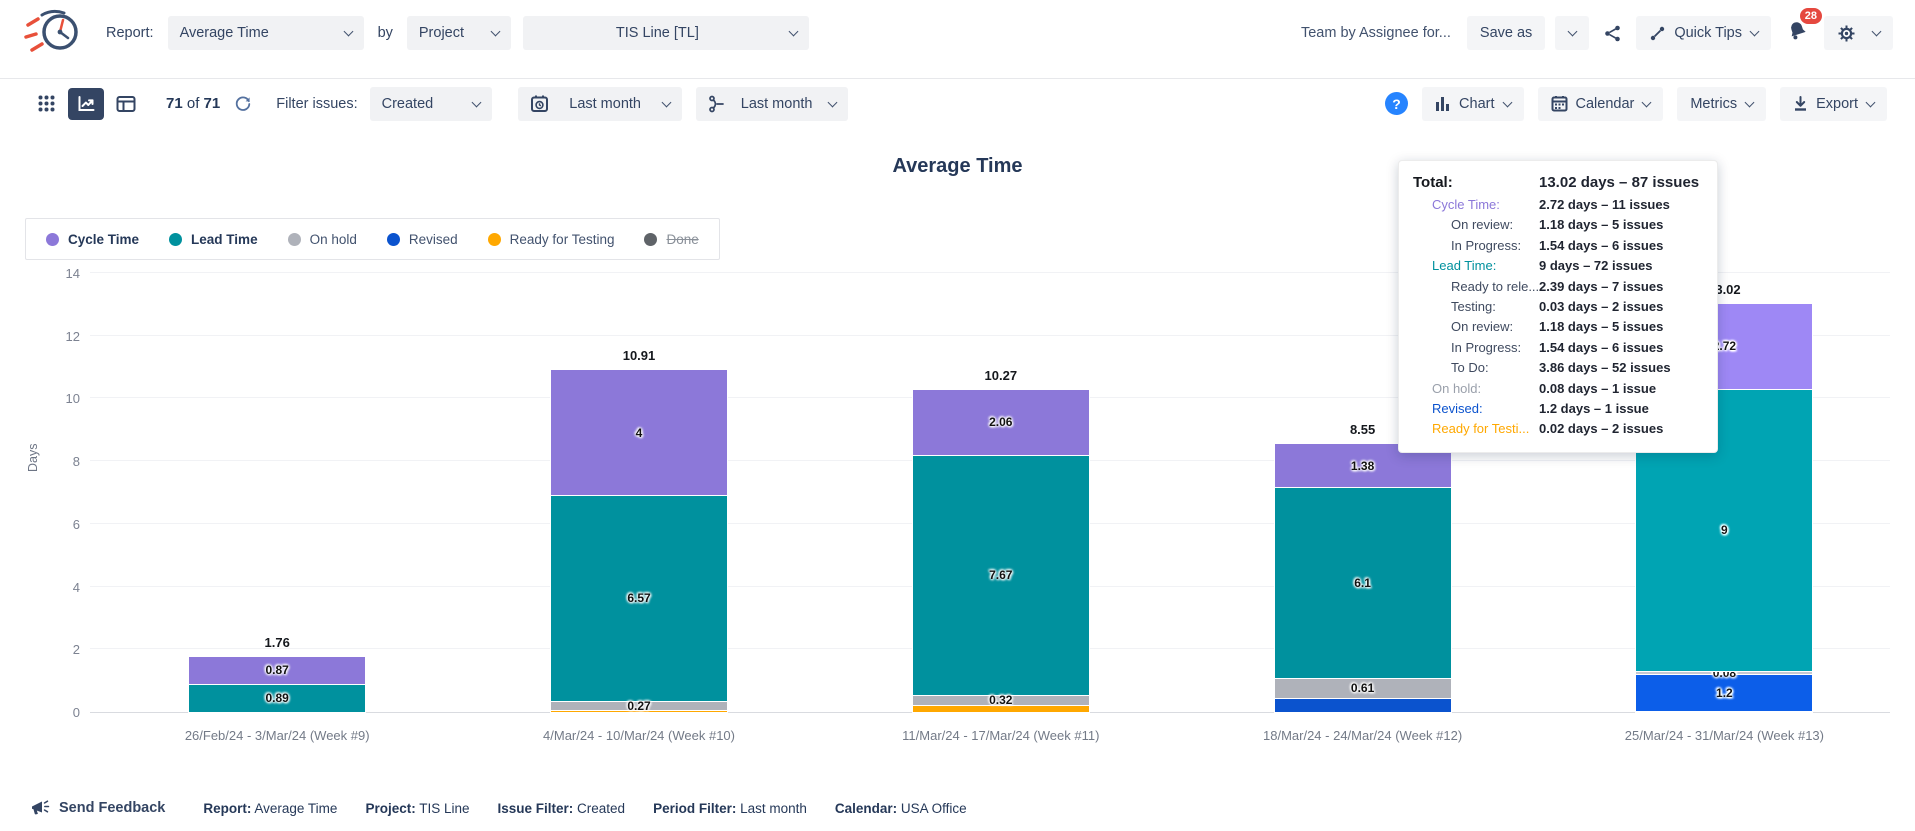 This screenshot has width=1915, height=831. Describe the element at coordinates (716, 103) in the screenshot. I see `sprint-icon` at that location.